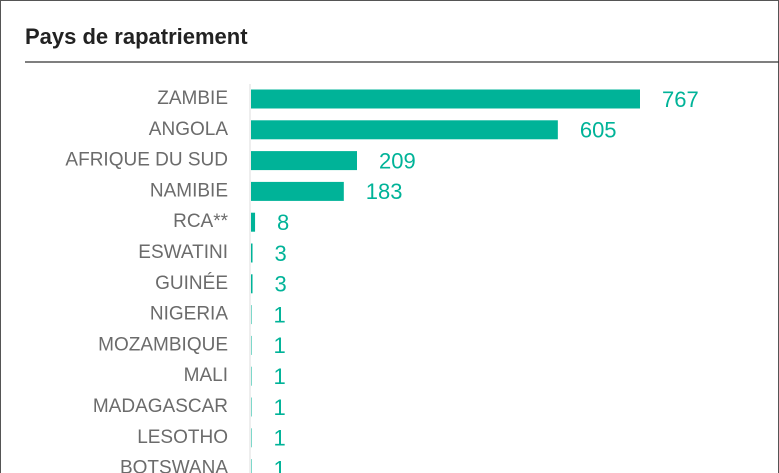 This screenshot has width=779, height=473. Describe the element at coordinates (163, 344) in the screenshot. I see `category-label: MOZAMBIQUE` at that location.